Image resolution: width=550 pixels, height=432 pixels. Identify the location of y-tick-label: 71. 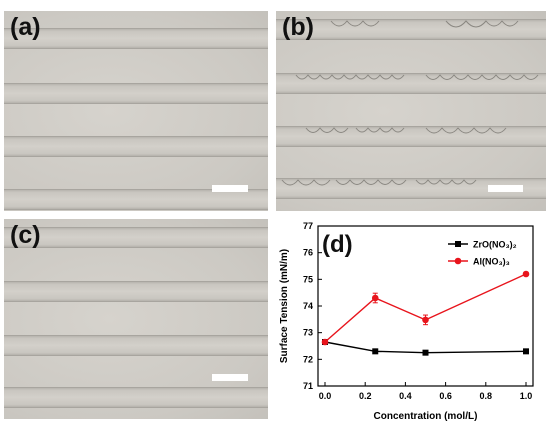
(308, 386).